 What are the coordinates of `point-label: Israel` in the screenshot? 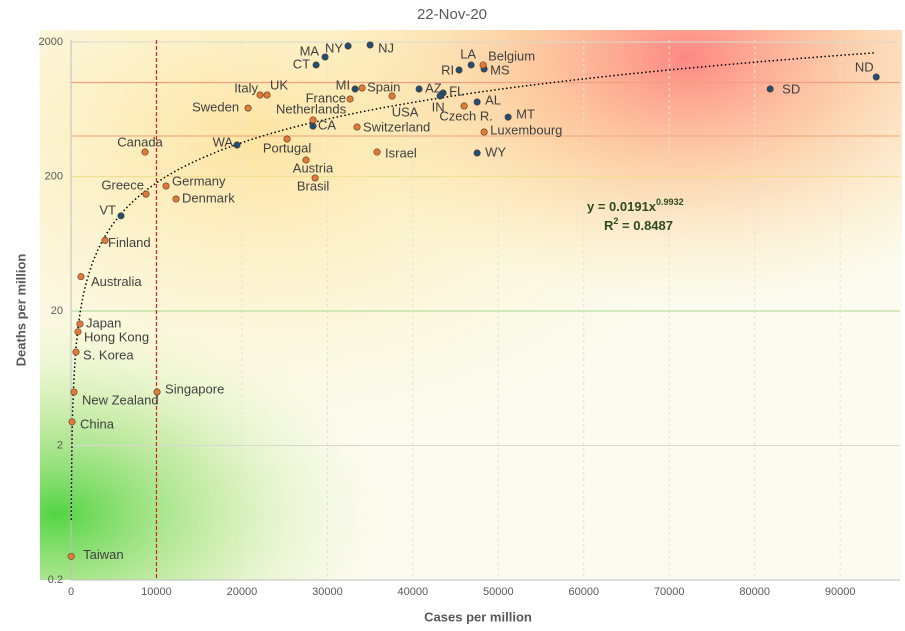 It's located at (401, 152).